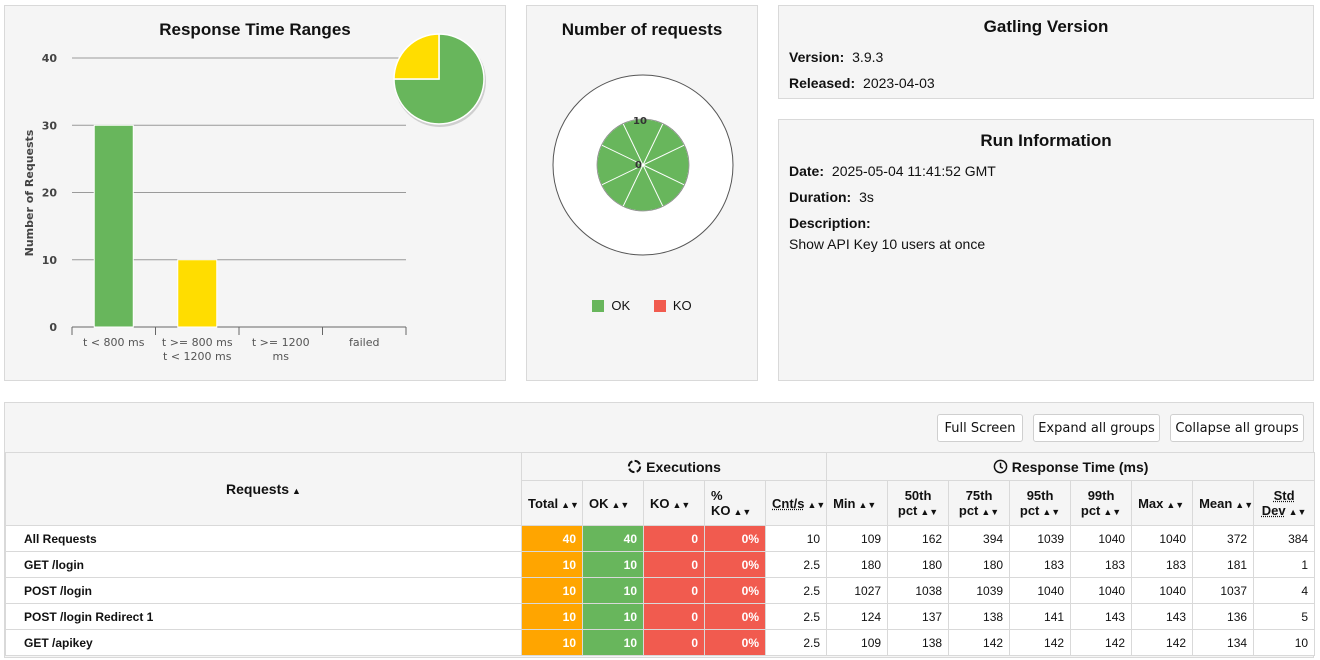 This screenshot has width=1320, height=660. Describe the element at coordinates (674, 466) in the screenshot. I see `executions-group-header: Executions` at that location.